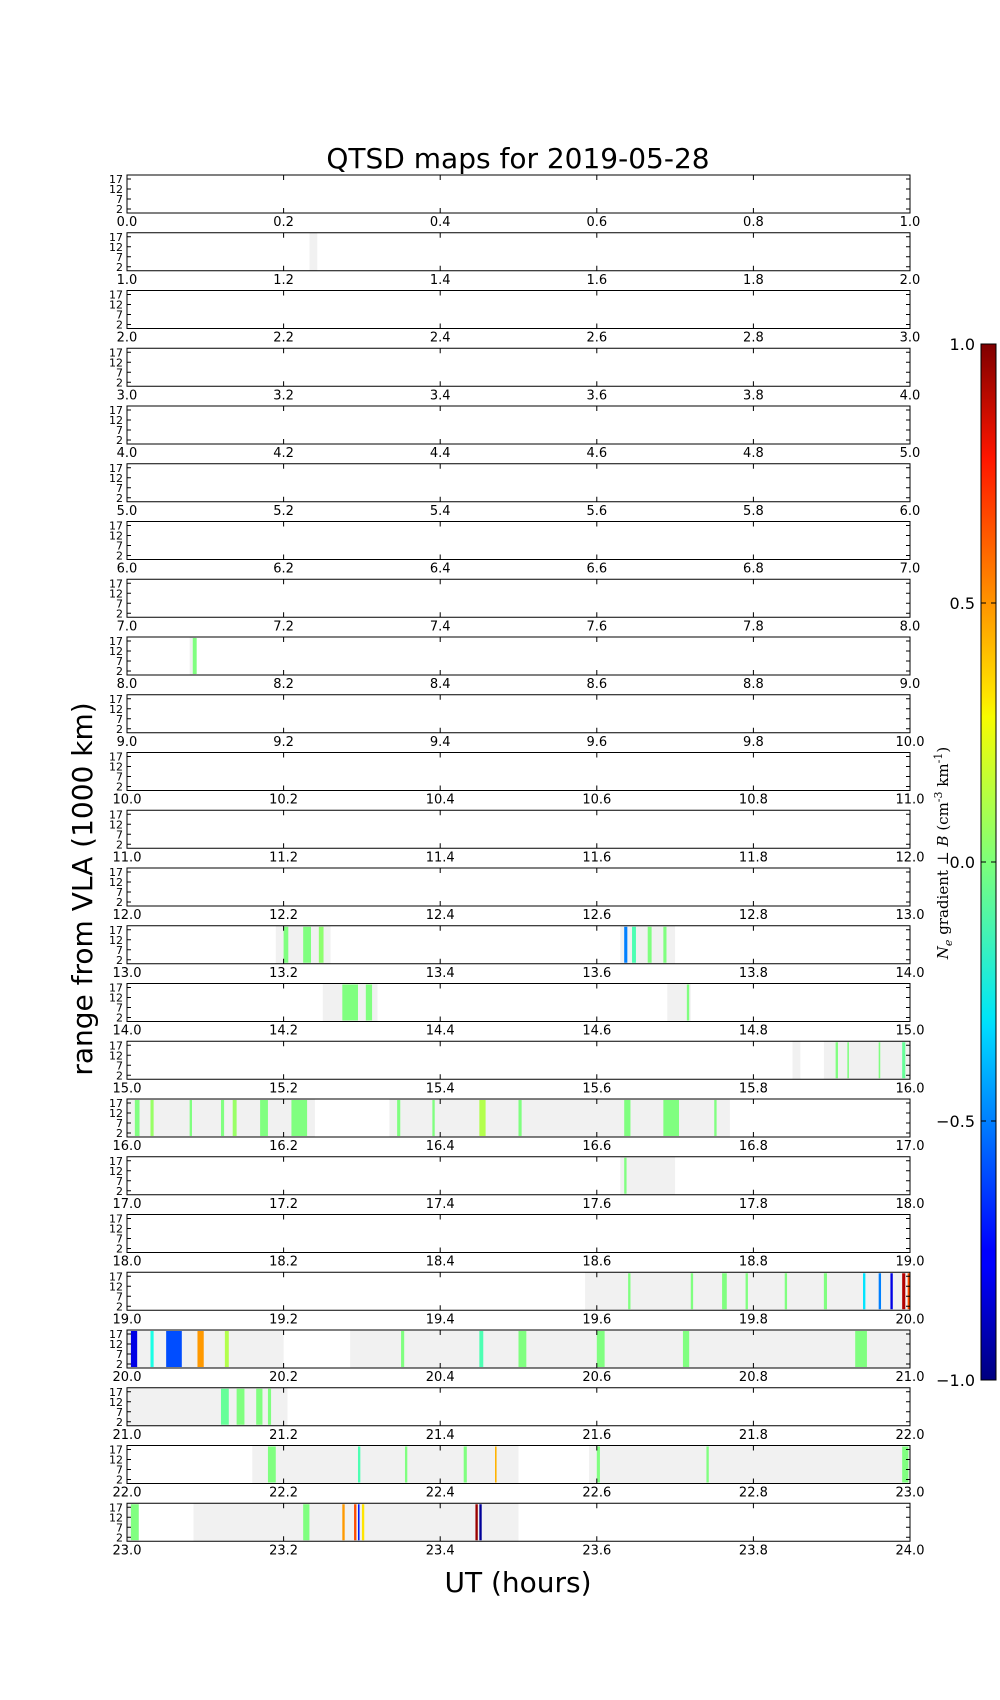 Image resolution: width=1000 pixels, height=1700 pixels. Describe the element at coordinates (127, 1550) in the screenshot. I see `x-tick-label: 23.0` at that location.